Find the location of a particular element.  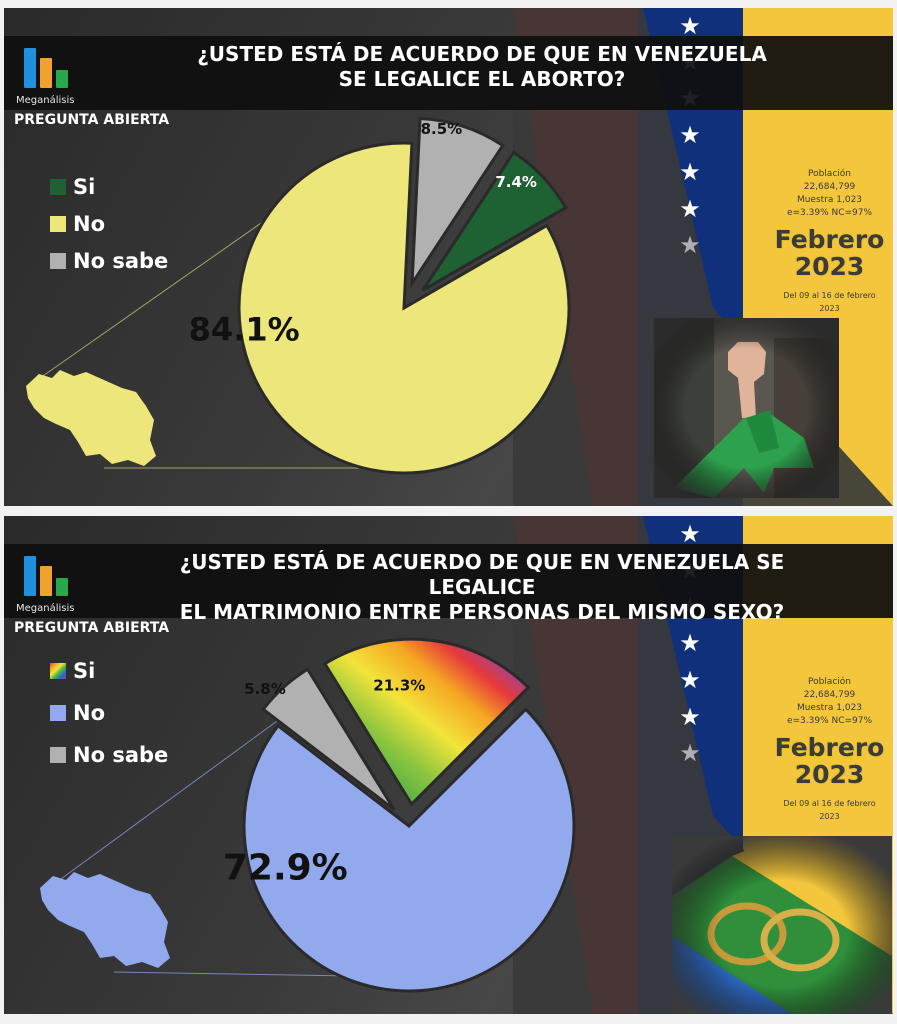

data-label-no: 84.1% is located at coordinates (244, 330).